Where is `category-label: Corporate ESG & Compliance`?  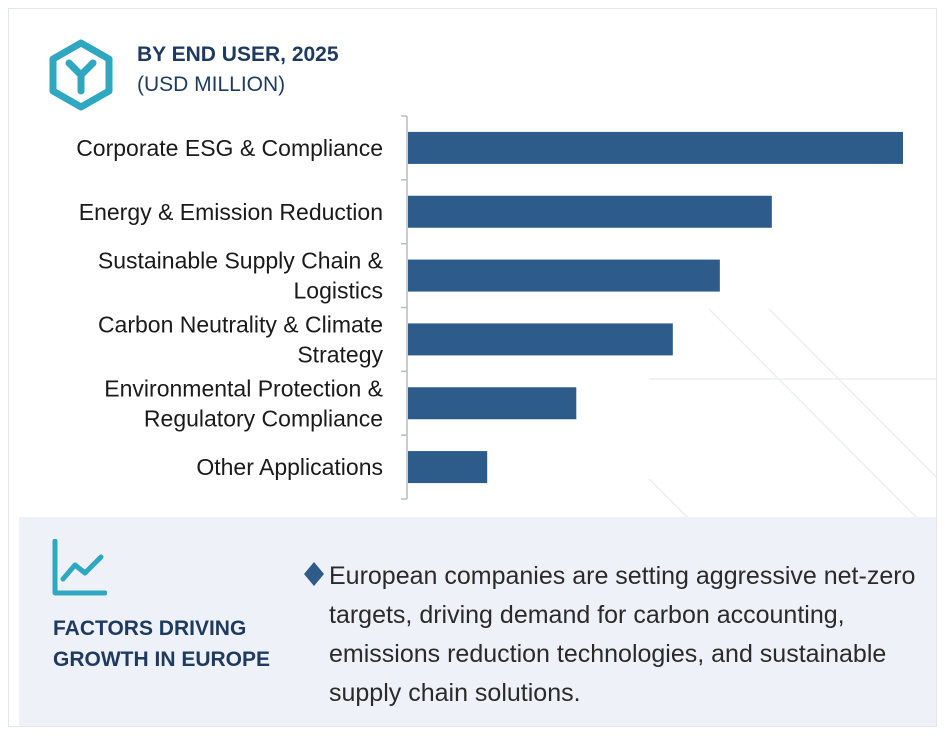 category-label: Corporate ESG & Compliance is located at coordinates (229, 148).